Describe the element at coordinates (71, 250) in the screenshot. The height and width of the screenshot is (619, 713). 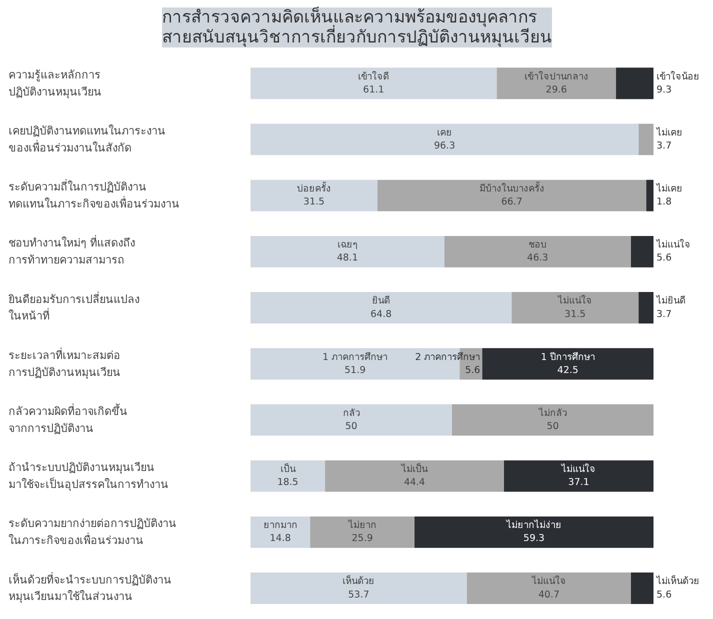
I see `y-tick-label: ชอบทำงานใหม่ๆ ที่แสดงถึง การท้าทายความสามารถ` at that location.